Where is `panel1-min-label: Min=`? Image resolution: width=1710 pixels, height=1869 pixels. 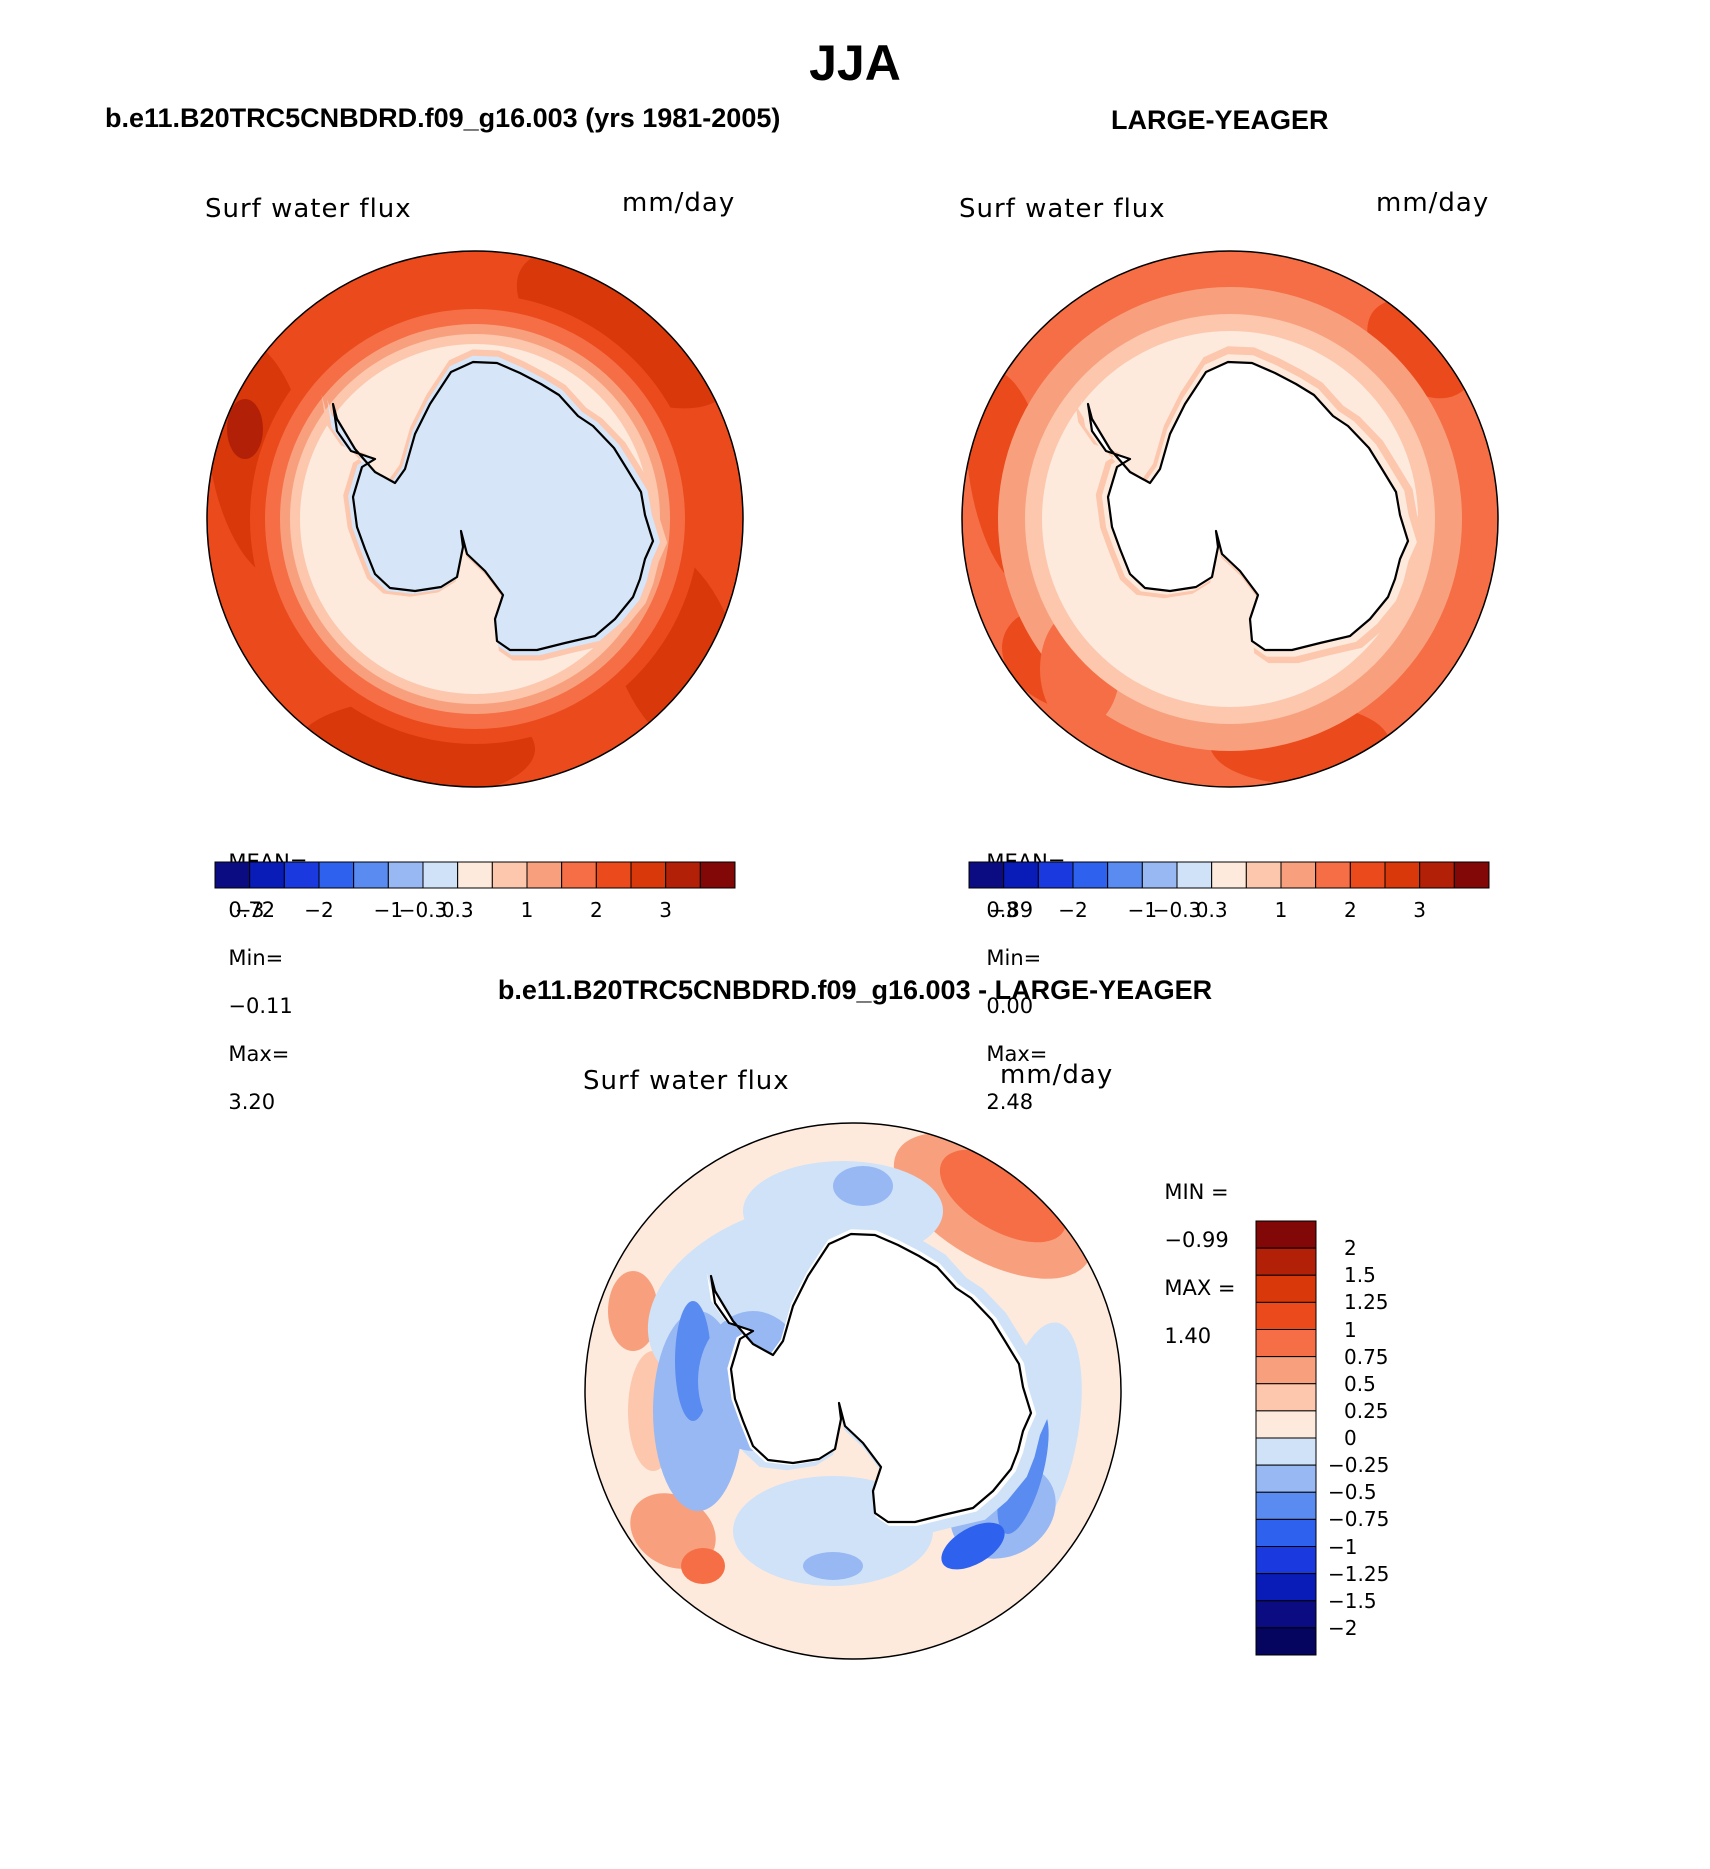 panel1-min-label: Min= is located at coordinates (256, 958).